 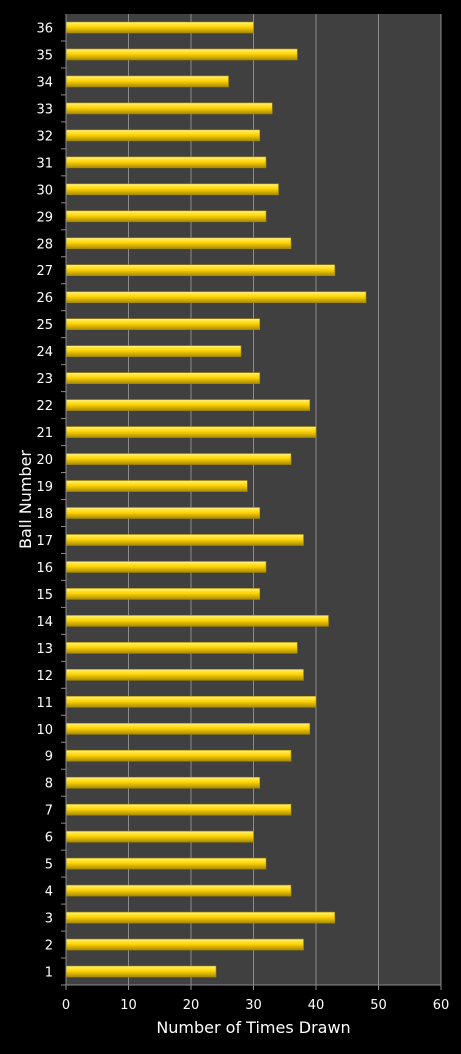 I want to click on y-tick-label: 29, so click(x=44, y=217).